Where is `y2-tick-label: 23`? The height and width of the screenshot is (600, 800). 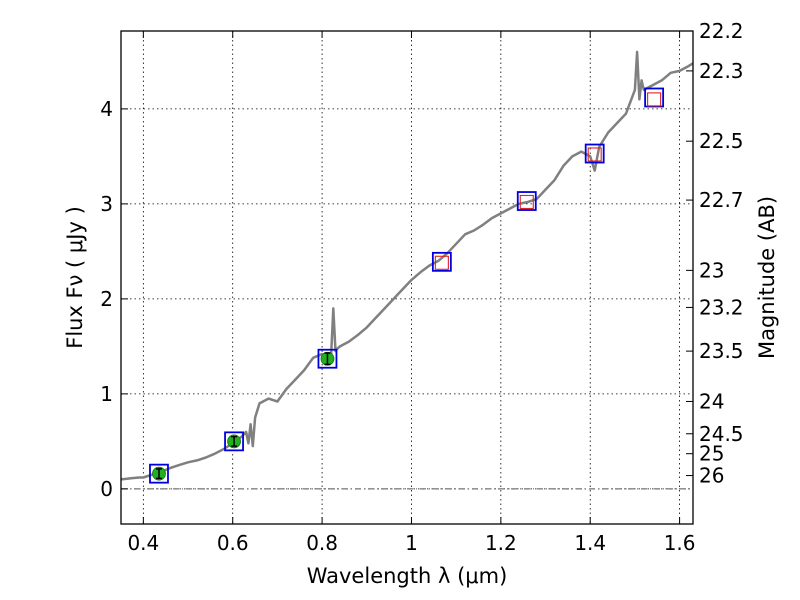 y2-tick-label: 23 is located at coordinates (711, 270).